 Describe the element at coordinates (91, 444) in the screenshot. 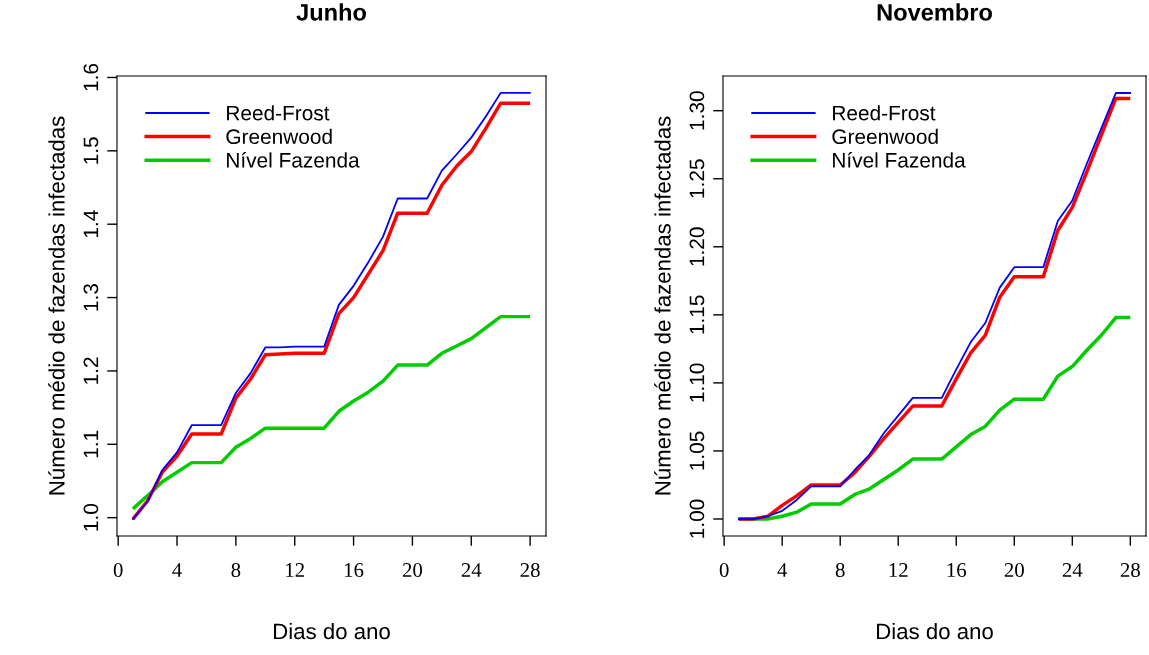

I see `y-tick-label: 1.1` at that location.